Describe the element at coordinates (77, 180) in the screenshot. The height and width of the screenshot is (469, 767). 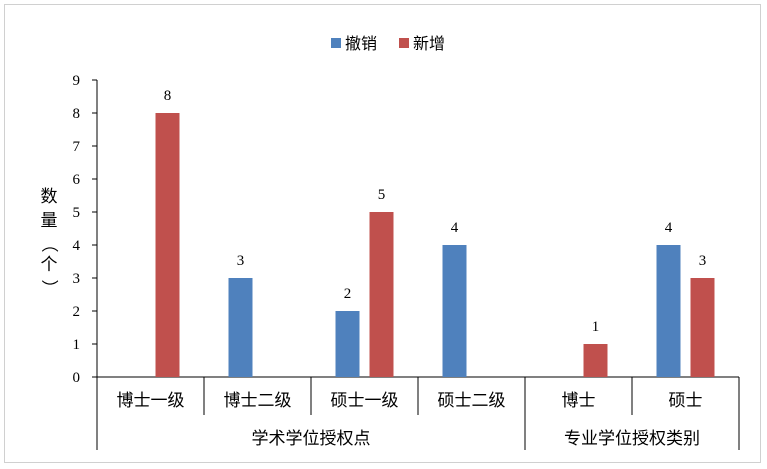
I see `y-tick-label: 6` at that location.